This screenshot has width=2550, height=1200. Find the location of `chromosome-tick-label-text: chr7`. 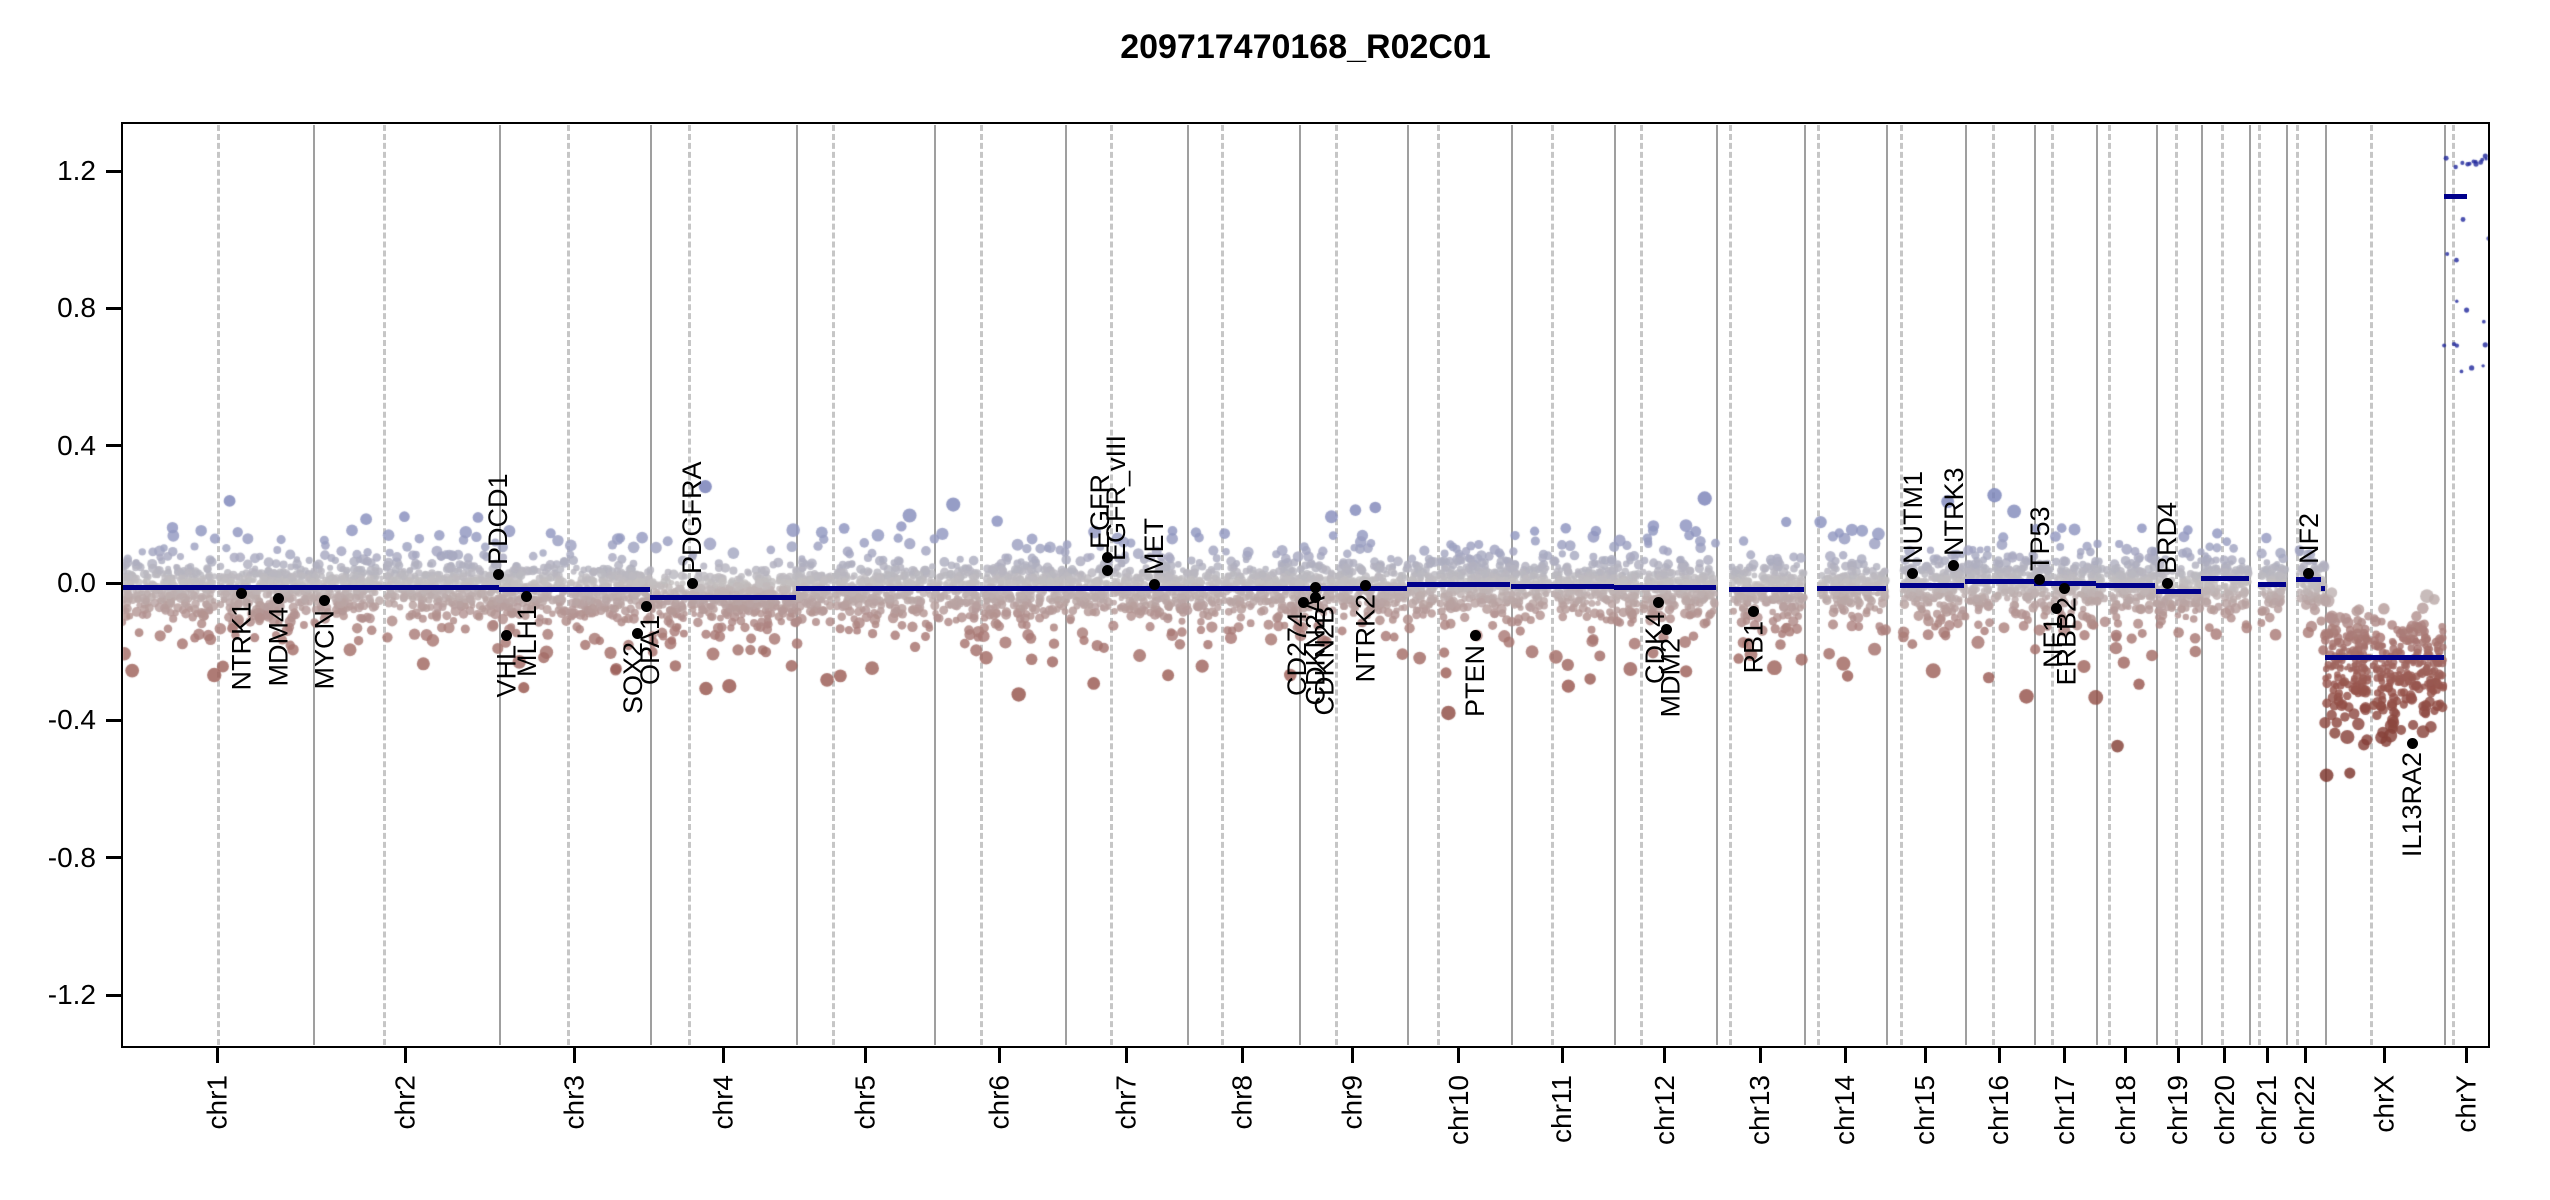

chromosome-tick-label-text: chr7 is located at coordinates (1126, 1102).